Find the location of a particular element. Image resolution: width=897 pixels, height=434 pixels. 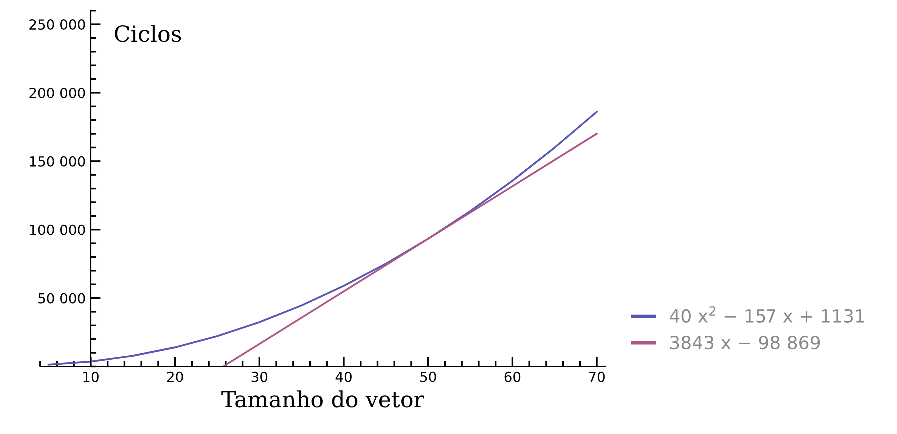

x-axis-title: Tamanho do vetor is located at coordinates (323, 399).